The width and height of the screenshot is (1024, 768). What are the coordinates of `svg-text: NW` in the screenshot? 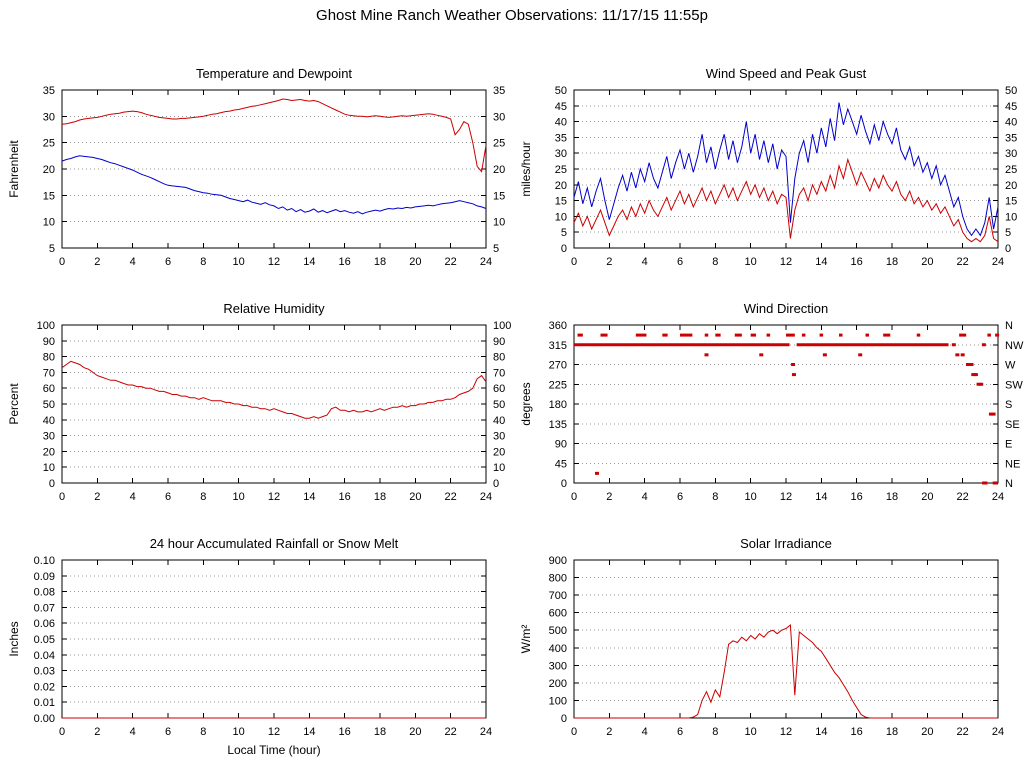 It's located at (1014, 346).